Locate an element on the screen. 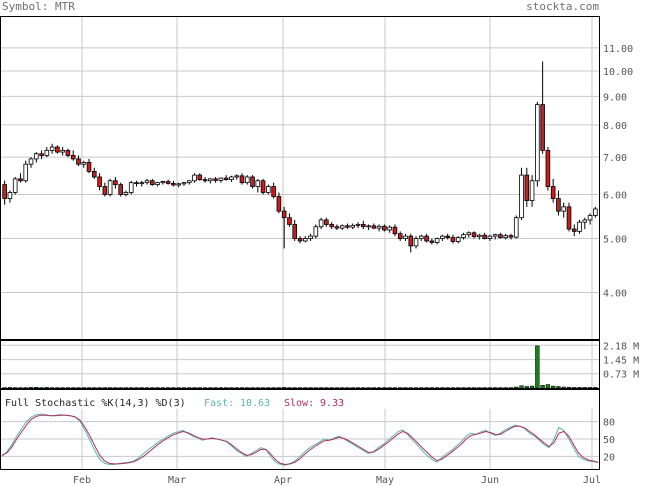 This screenshot has height=486, width=655. site-watermark: stockta.com is located at coordinates (562, 6).